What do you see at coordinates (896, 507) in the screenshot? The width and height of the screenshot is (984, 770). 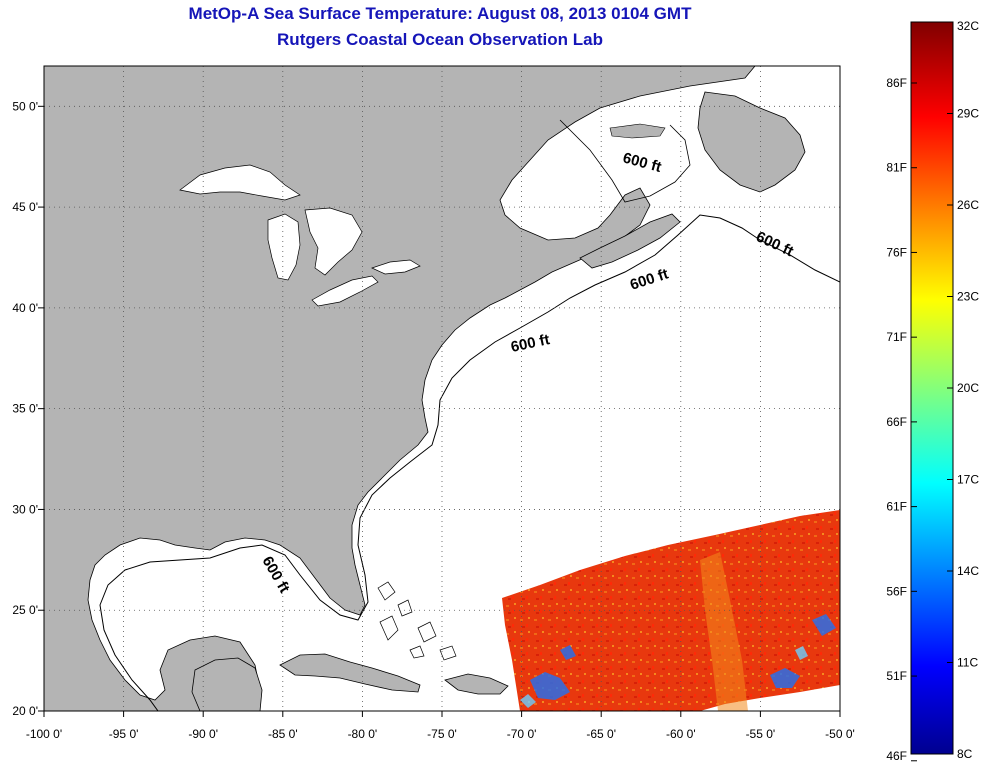 I see `fahrenheit-label: 61F` at bounding box center [896, 507].